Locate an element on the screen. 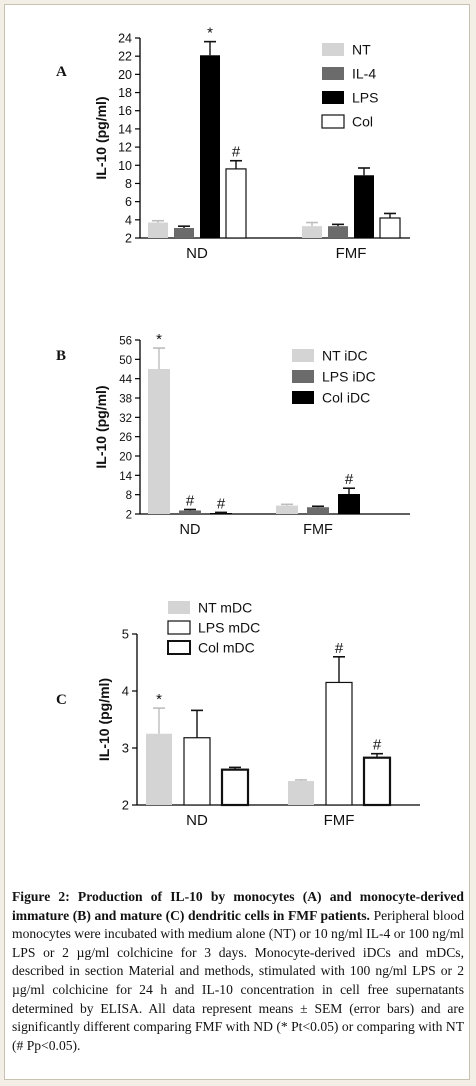 The width and height of the screenshot is (476, 1086). panel-a-legend-label: IL-4 is located at coordinates (364, 74).